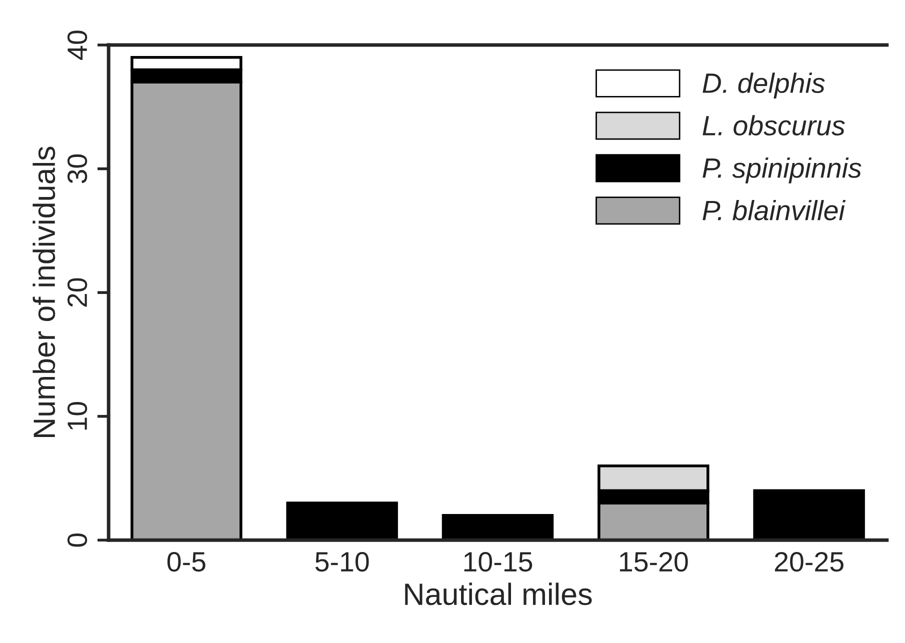 The width and height of the screenshot is (905, 643). I want to click on legend-label: P. spinipinnis, so click(782, 171).